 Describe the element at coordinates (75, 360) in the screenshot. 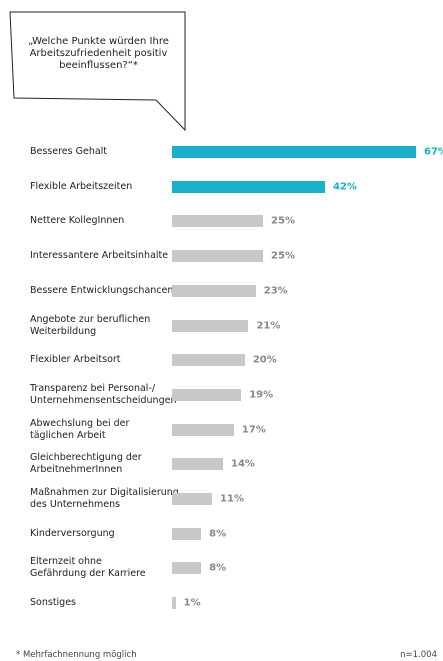

I see `category-label: Flexibler Arbeitsort` at that location.